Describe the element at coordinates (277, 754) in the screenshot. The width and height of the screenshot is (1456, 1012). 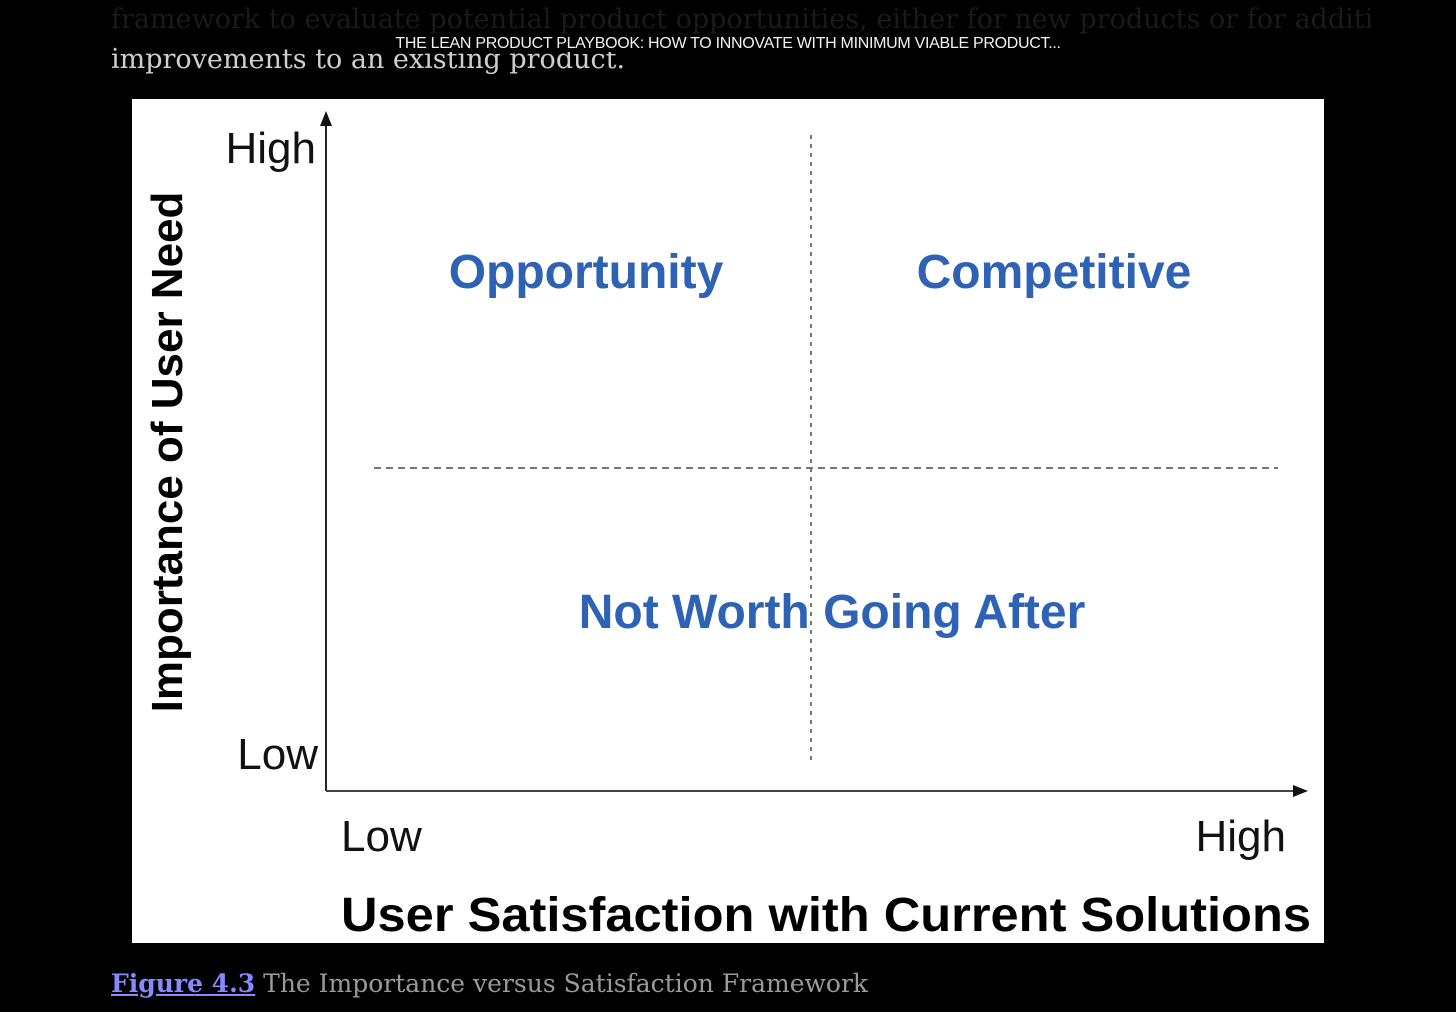
I see `y-low-label: Low` at that location.